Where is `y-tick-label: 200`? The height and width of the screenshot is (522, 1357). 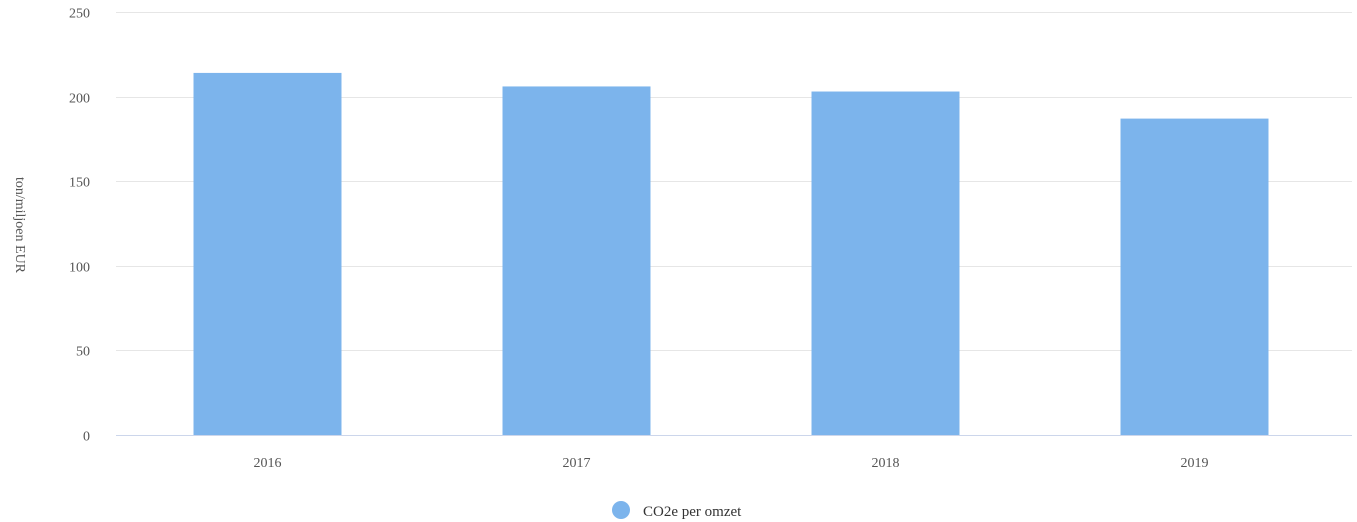 y-tick-label: 200 is located at coordinates (79, 99).